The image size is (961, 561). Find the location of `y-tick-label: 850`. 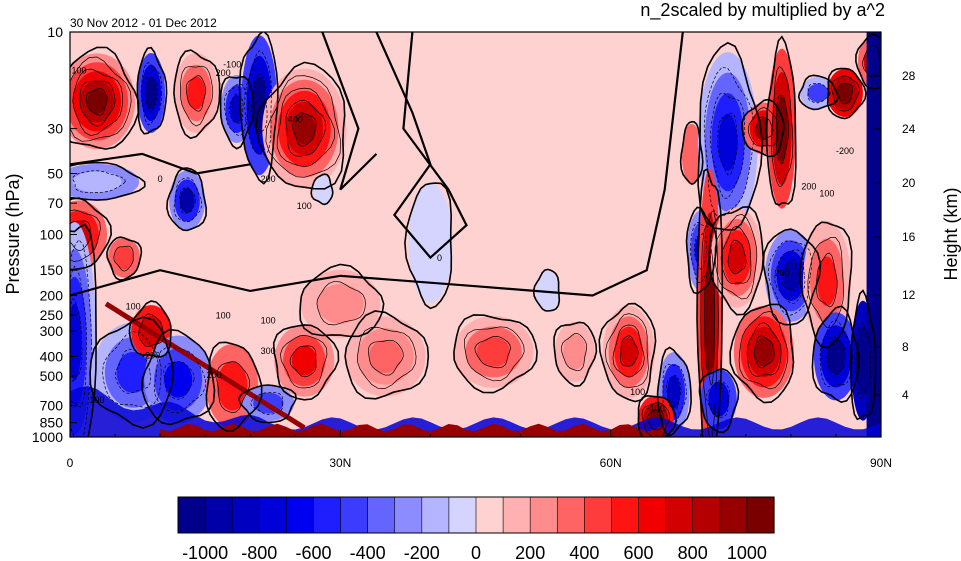

y-tick-label: 850 is located at coordinates (52, 423).